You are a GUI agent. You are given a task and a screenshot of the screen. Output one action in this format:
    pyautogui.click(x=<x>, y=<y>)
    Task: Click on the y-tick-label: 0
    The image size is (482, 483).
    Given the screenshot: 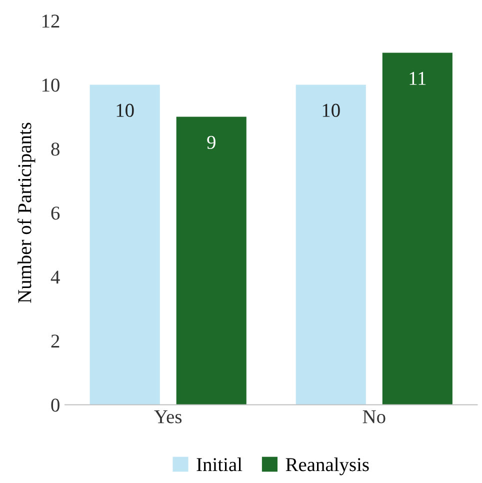 What is the action you would take?
    pyautogui.click(x=55, y=405)
    